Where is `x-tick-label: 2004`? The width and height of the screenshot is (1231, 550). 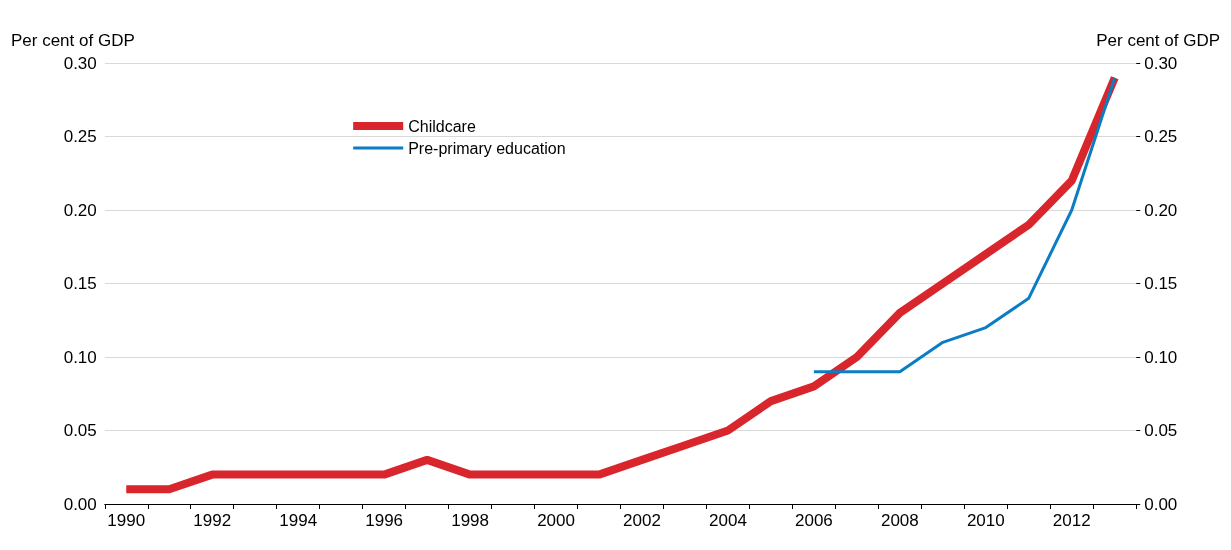 x-tick-label: 2004 is located at coordinates (728, 520).